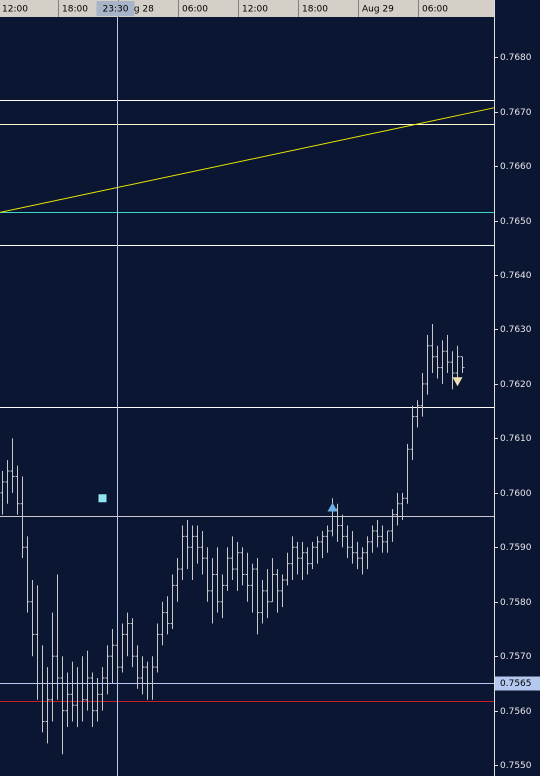 The height and width of the screenshot is (776, 540). I want to click on marker-arrow-down, so click(457, 382).